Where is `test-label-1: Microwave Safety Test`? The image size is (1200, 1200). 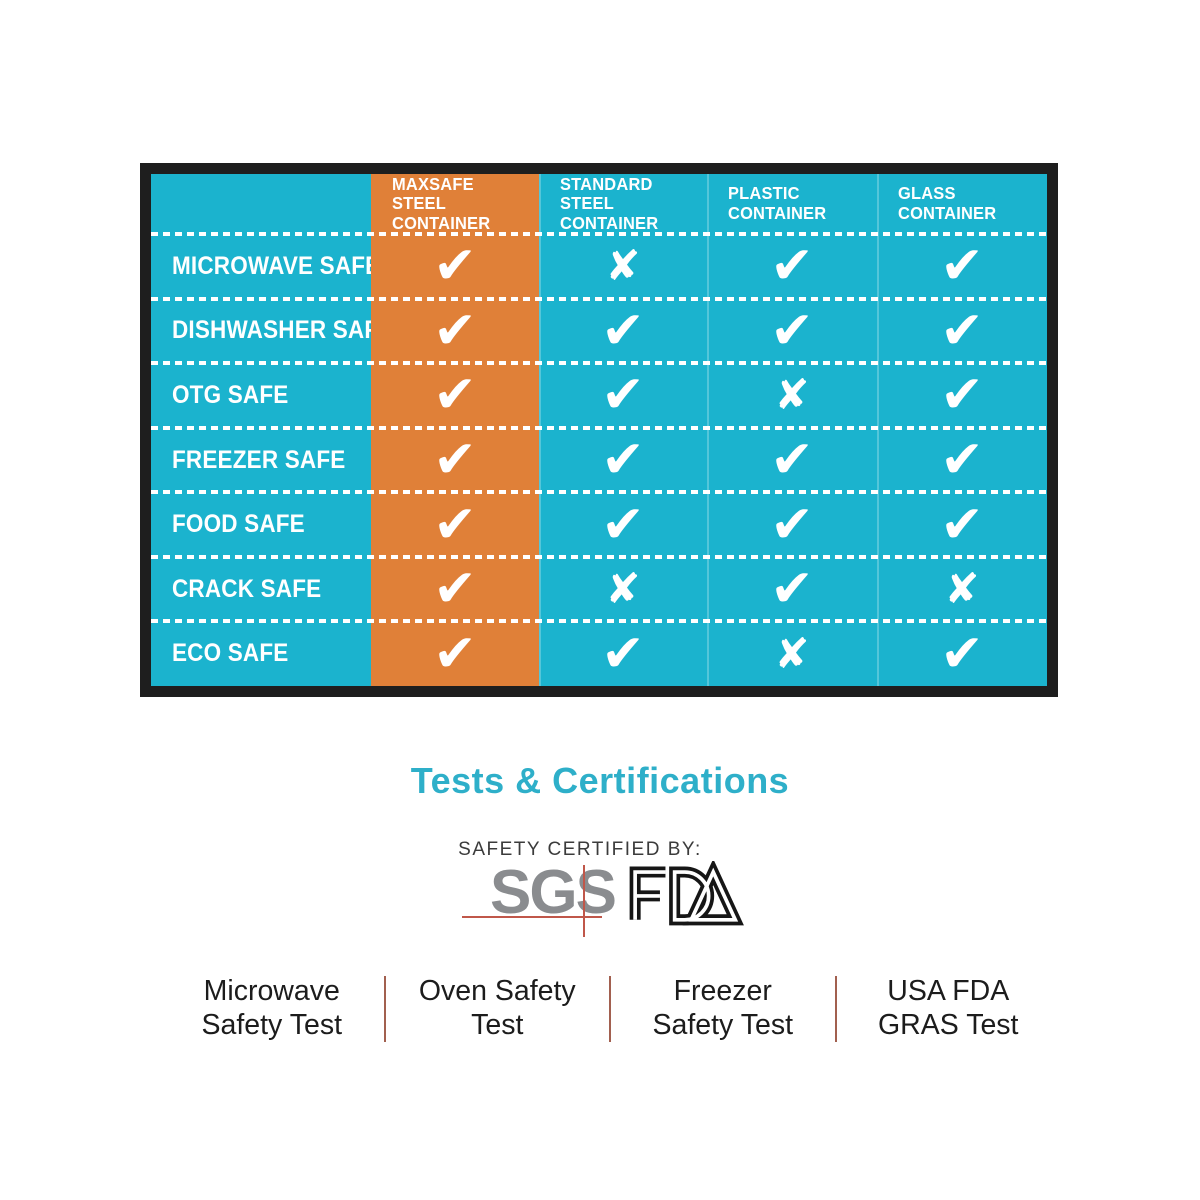
test-label-1: Microwave Safety Test is located at coordinates (271, 1008).